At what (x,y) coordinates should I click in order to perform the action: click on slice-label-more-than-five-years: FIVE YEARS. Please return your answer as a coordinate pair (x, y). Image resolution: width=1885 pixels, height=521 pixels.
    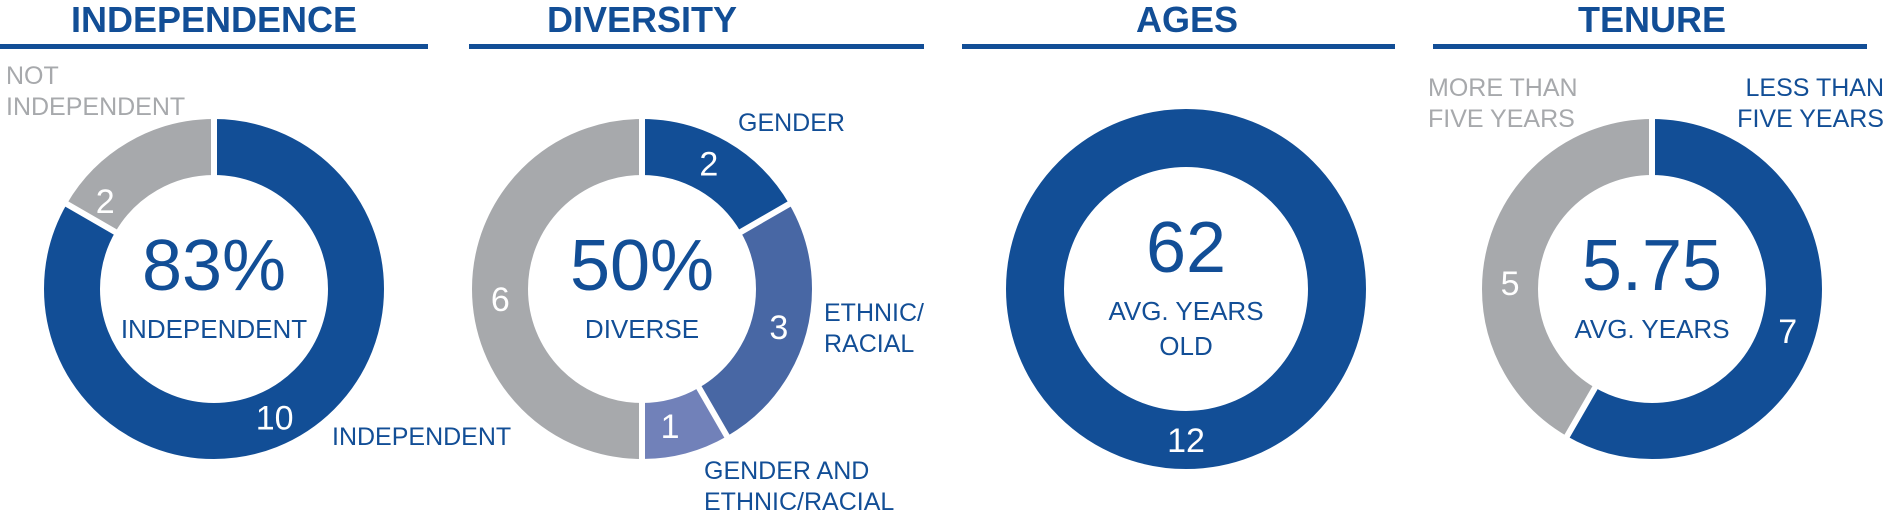
    Looking at the image, I should click on (1501, 119).